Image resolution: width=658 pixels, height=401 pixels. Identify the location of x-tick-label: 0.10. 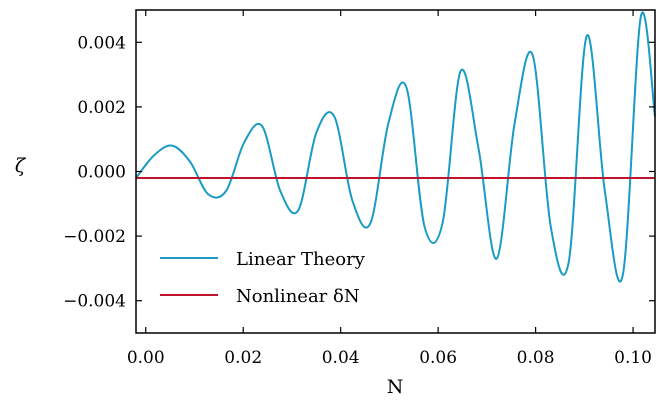
(633, 358).